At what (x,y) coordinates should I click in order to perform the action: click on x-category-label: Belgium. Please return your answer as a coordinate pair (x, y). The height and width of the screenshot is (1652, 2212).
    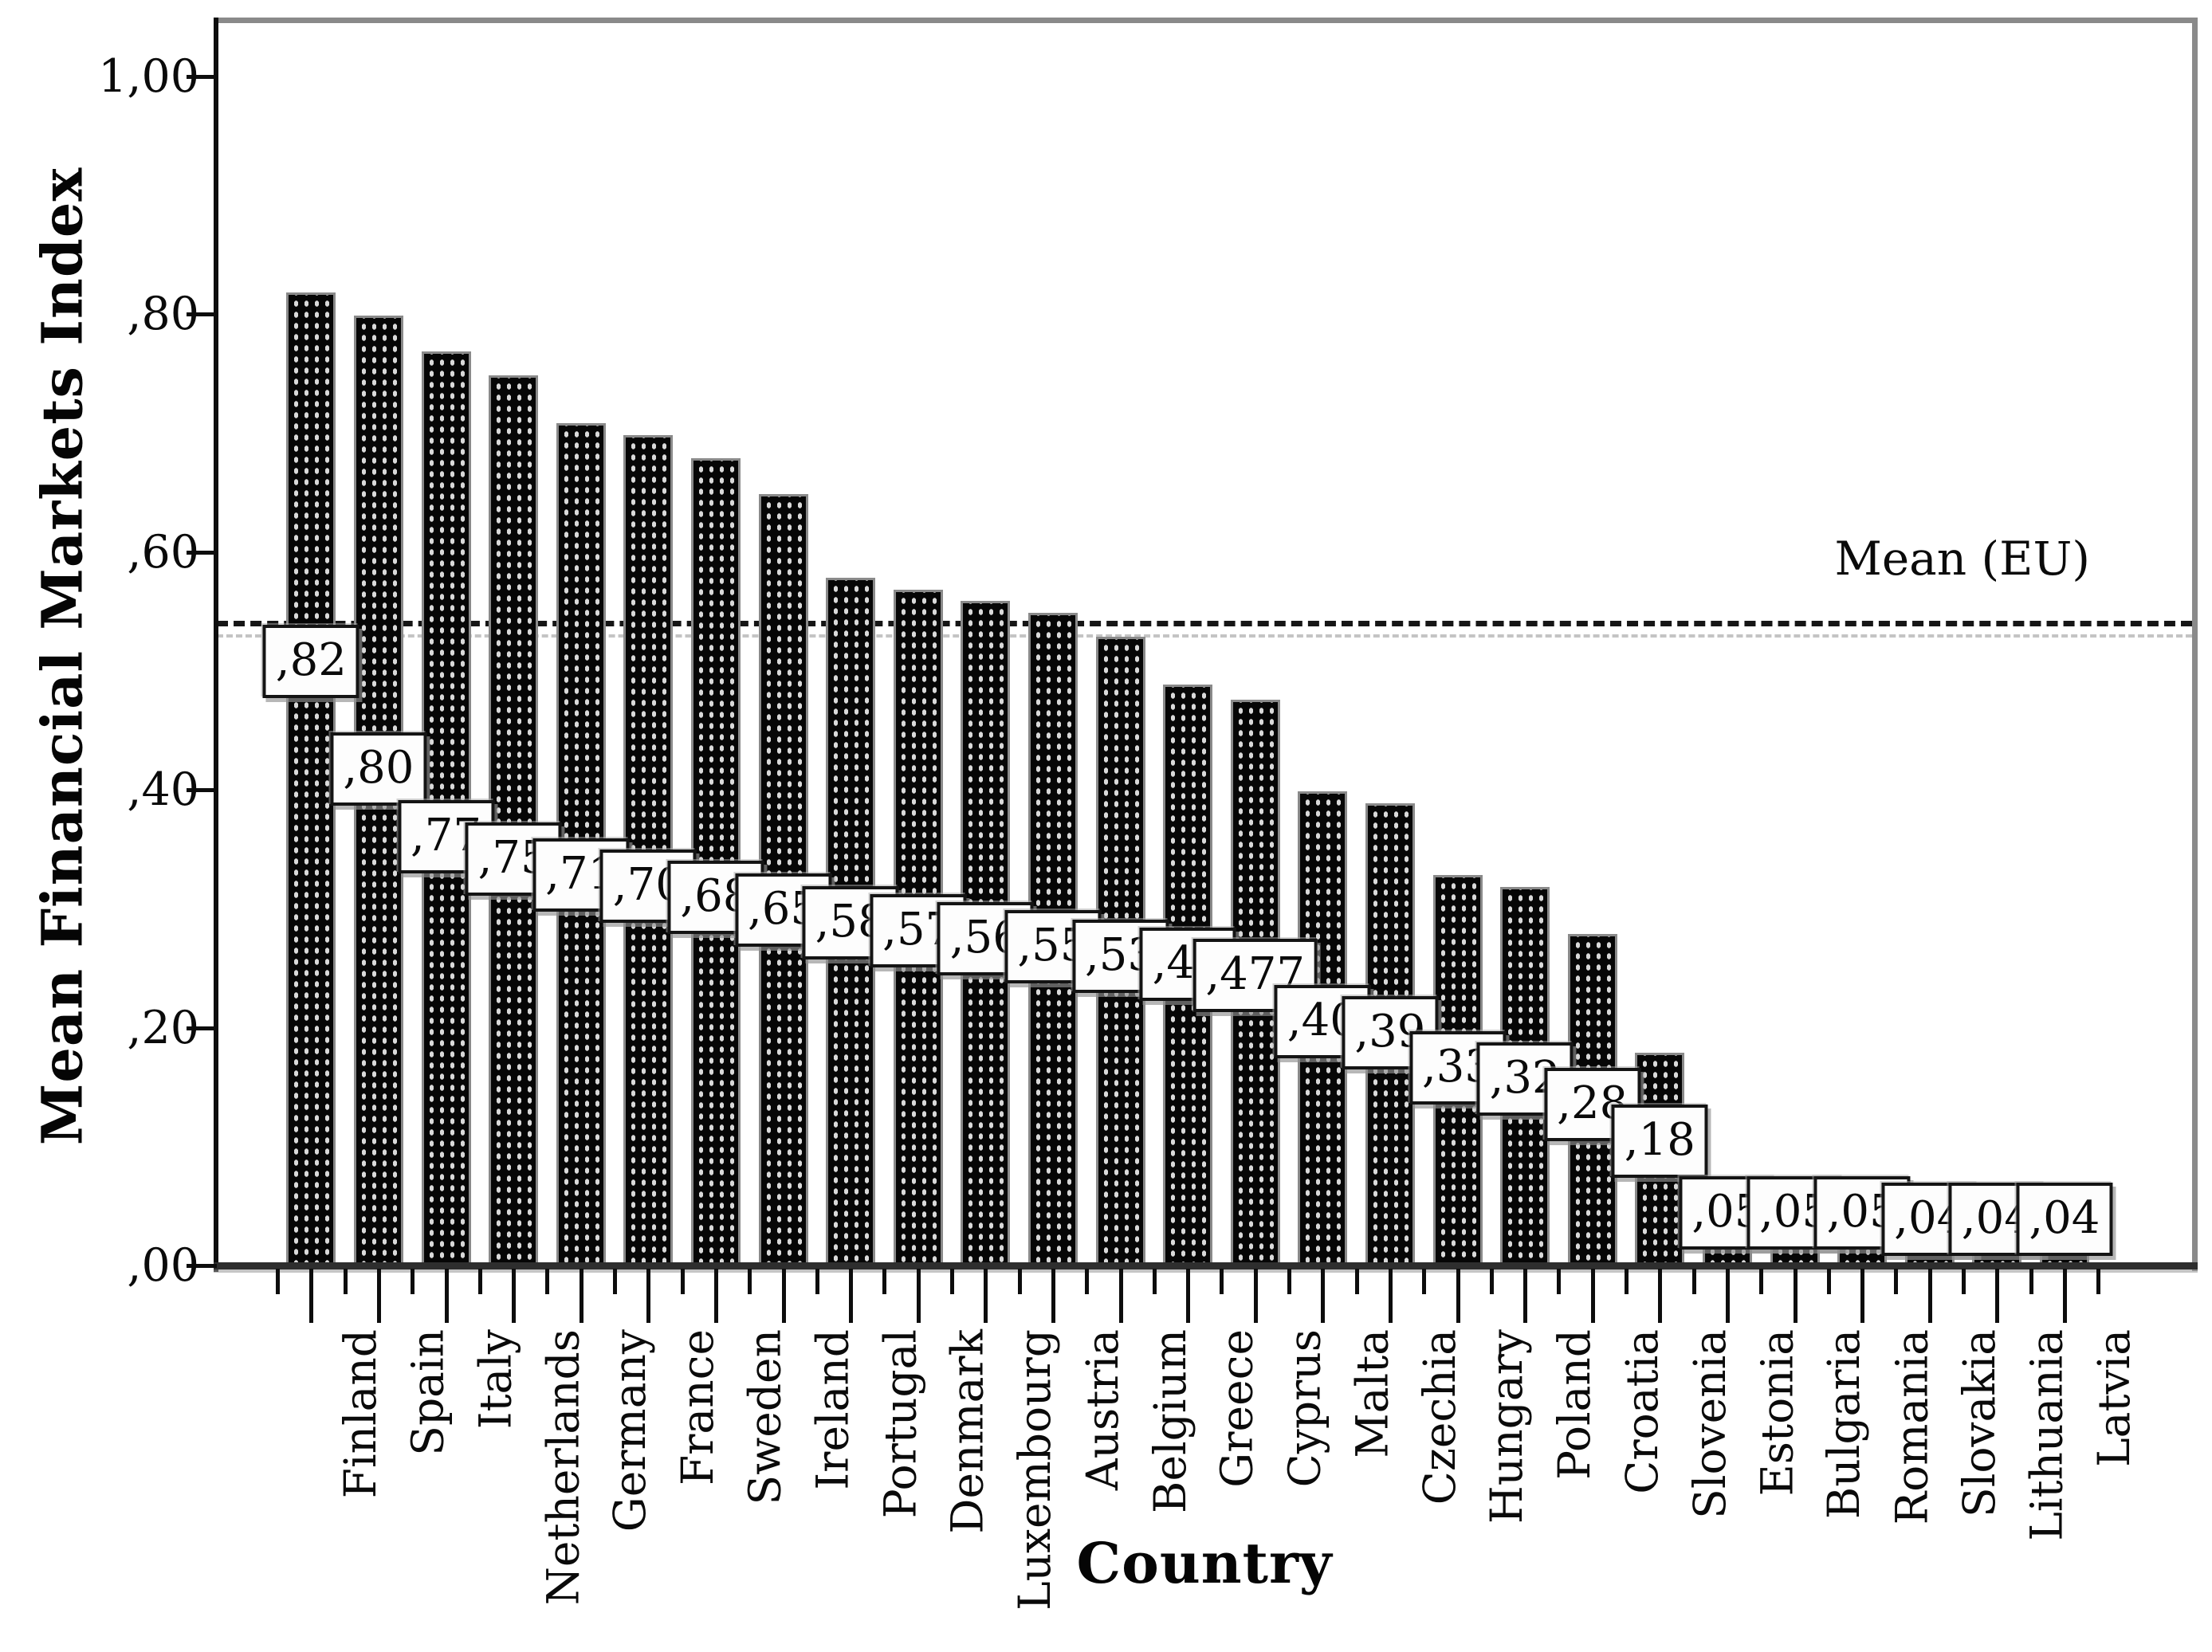
    Looking at the image, I should click on (1170, 1421).